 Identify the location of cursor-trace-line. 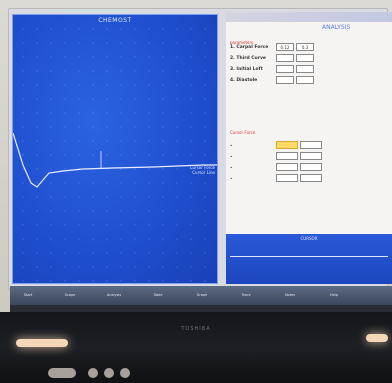
(309, 256).